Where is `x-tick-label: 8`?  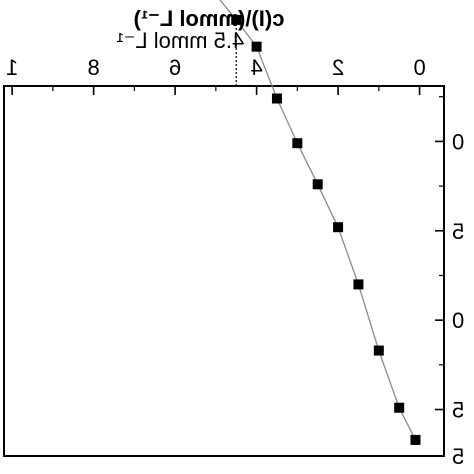
x-tick-label: 8 is located at coordinates (94, 67).